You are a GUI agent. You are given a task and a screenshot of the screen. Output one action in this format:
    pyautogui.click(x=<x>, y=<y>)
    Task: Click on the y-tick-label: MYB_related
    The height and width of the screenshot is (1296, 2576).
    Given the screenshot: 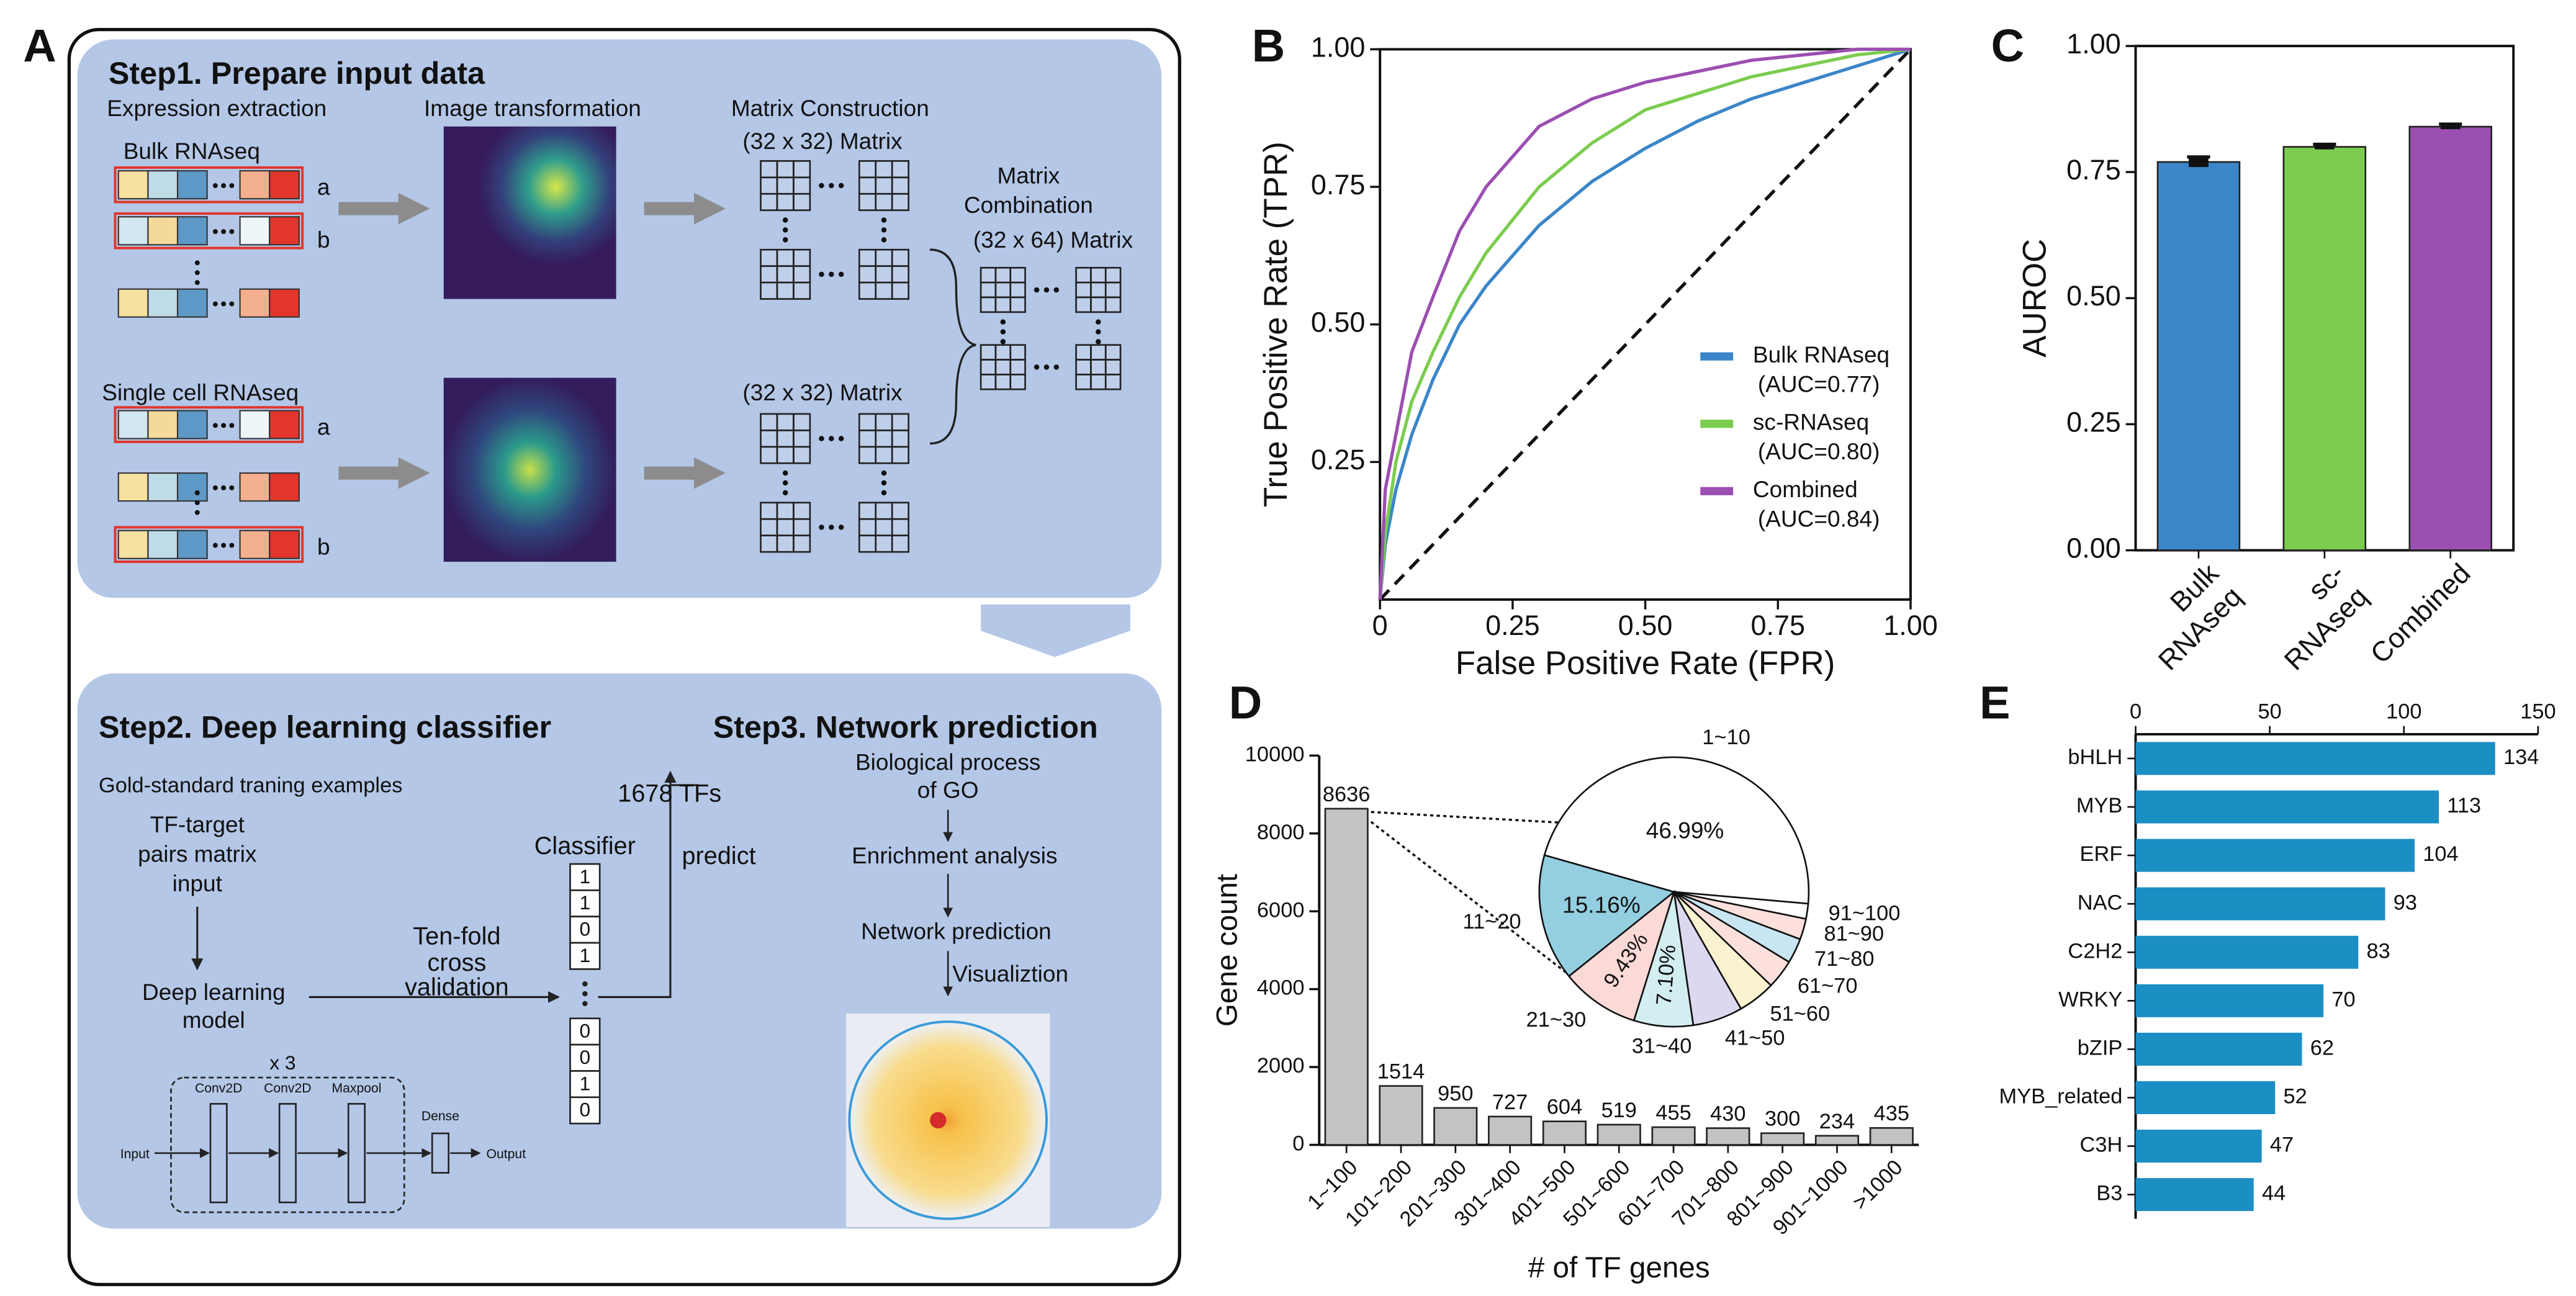 What is the action you would take?
    pyautogui.click(x=2061, y=1097)
    